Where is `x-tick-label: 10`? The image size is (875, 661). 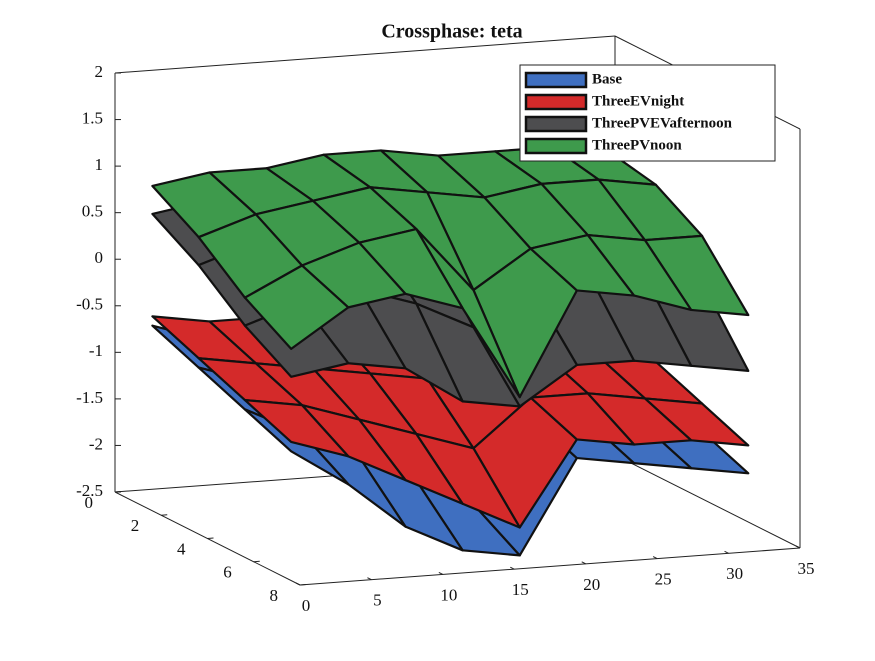 x-tick-label: 10 is located at coordinates (448, 594).